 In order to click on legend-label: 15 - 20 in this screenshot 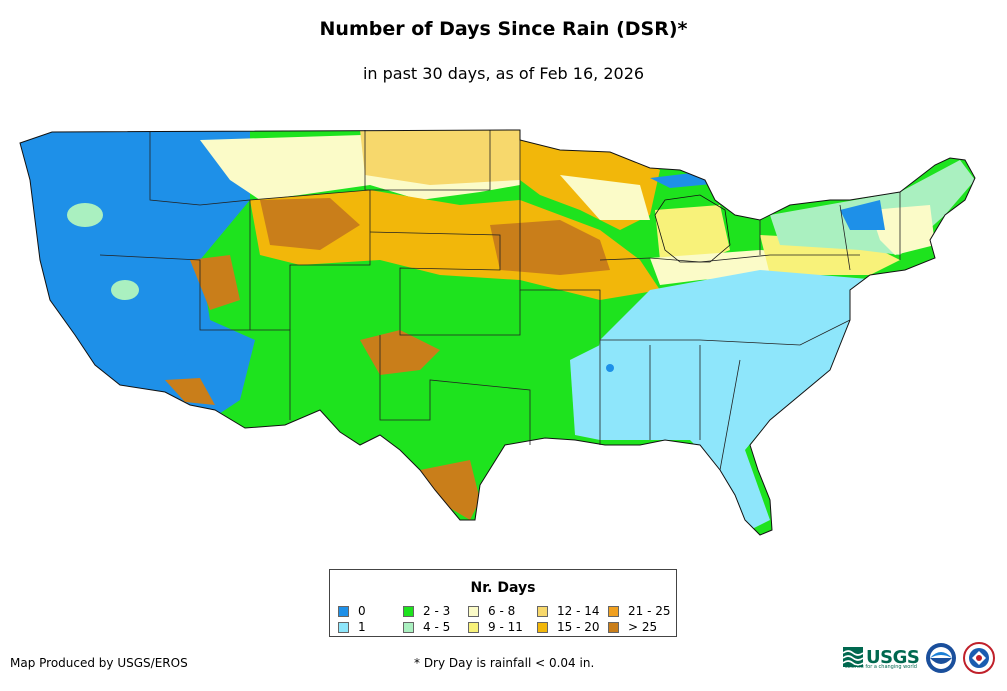, I will do `click(578, 627)`.